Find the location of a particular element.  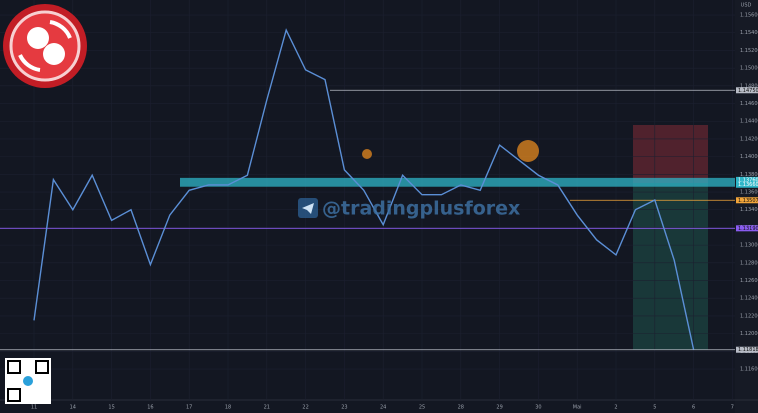

x-tick-label: 15 is located at coordinates (111, 408).